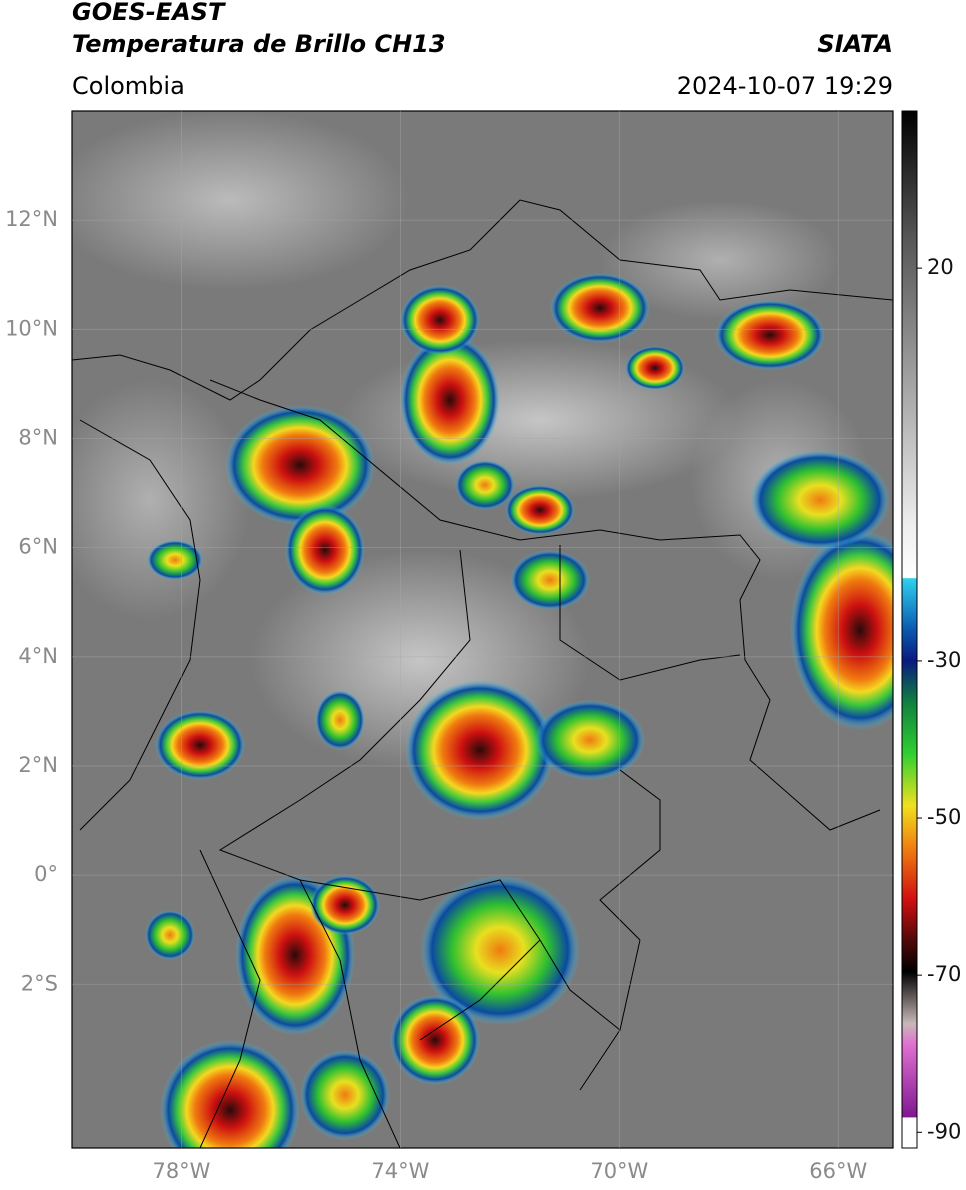  Describe the element at coordinates (400, 1171) in the screenshot. I see `lon-label: 74°W` at that location.